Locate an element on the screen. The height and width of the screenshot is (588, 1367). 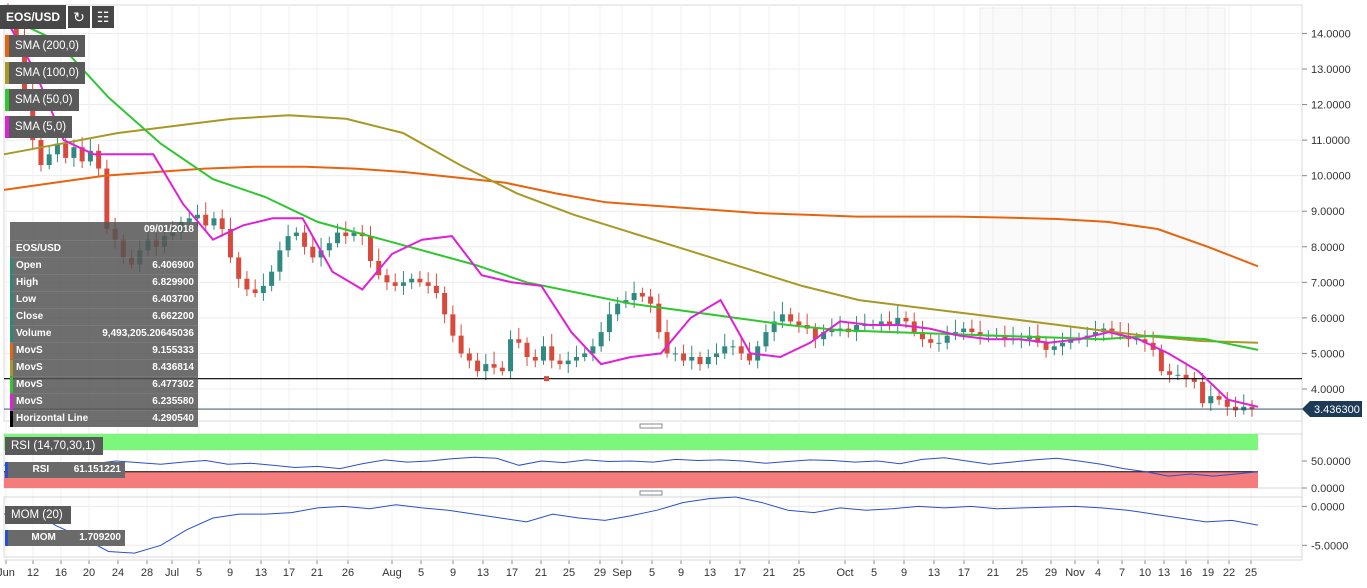
info-row: MovS 9.155333 is located at coordinates (104, 350).